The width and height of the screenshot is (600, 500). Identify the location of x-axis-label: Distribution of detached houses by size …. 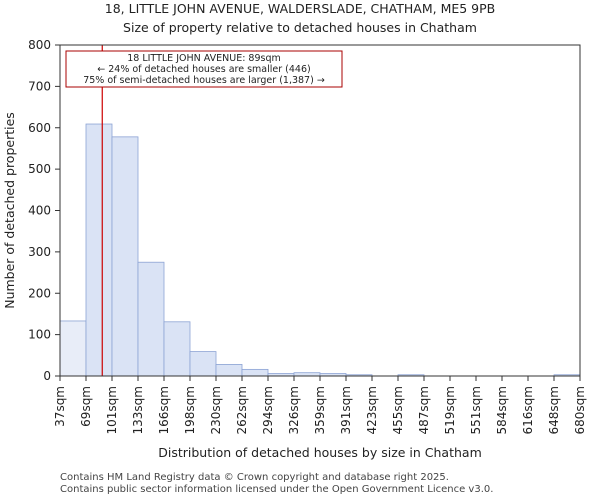
(320, 452).